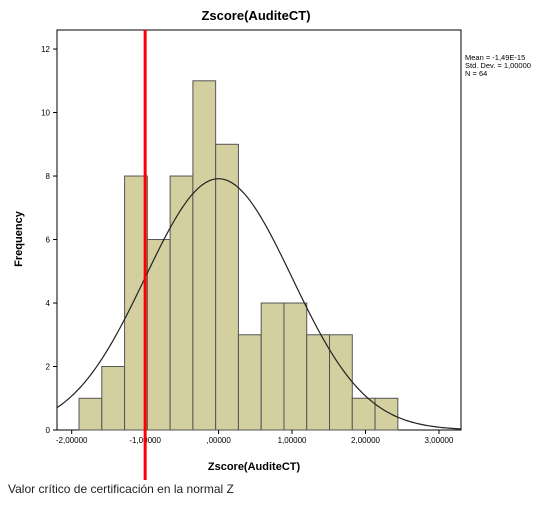 This screenshot has height=508, width=557. Describe the element at coordinates (48, 303) in the screenshot. I see `y-tick-label: 4` at that location.